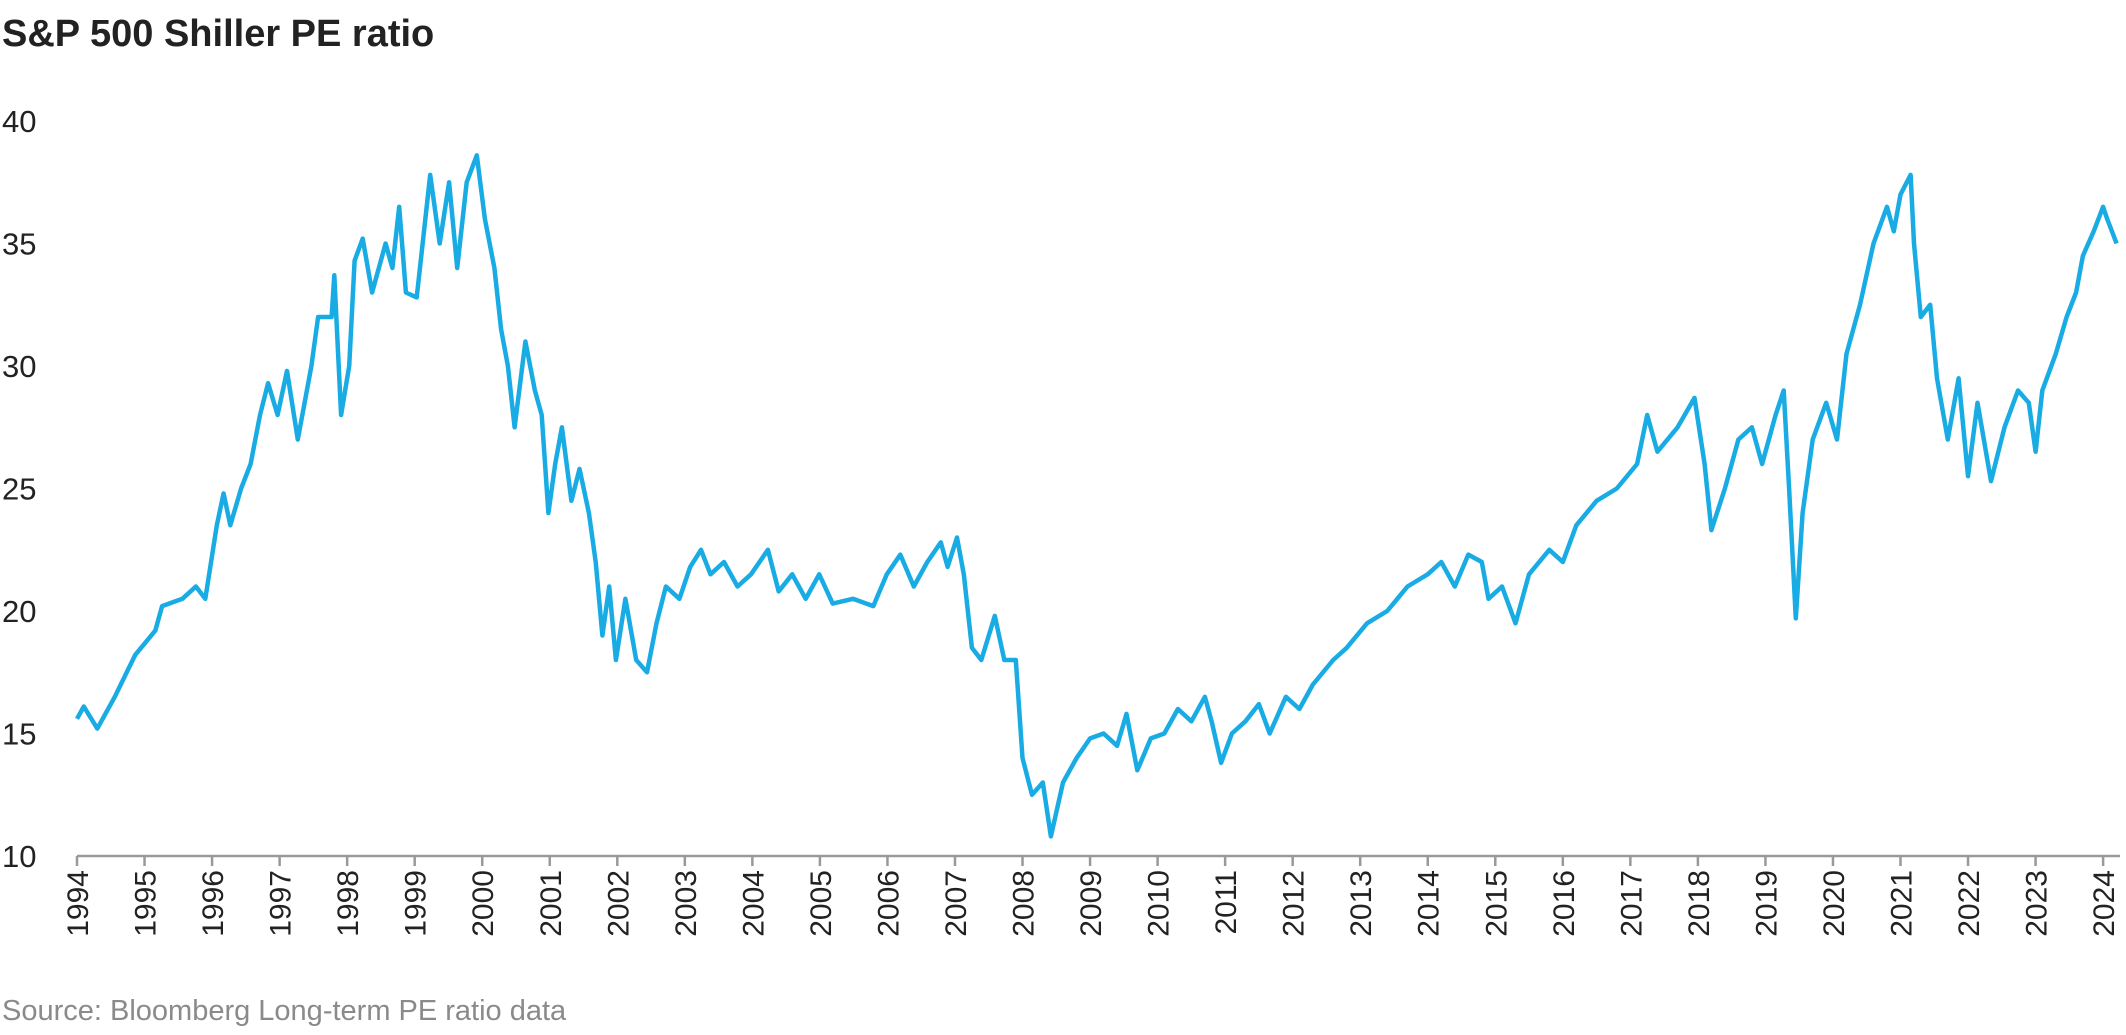 This screenshot has height=1035, width=2126. I want to click on x-tick-label: 2015, so click(1496, 903).